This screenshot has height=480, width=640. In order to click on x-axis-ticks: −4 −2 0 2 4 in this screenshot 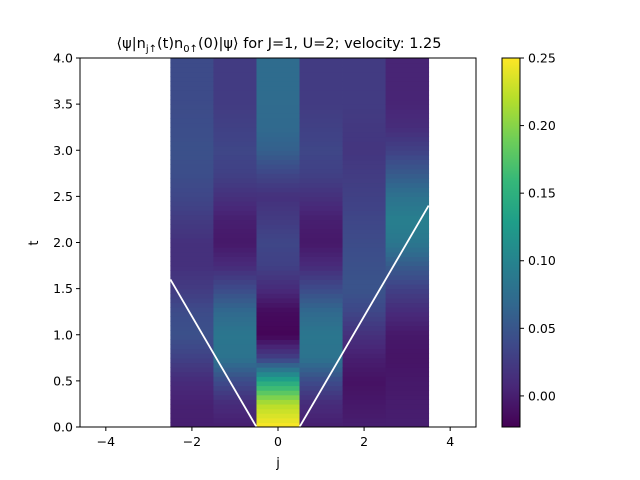, I will do `click(275, 438)`.